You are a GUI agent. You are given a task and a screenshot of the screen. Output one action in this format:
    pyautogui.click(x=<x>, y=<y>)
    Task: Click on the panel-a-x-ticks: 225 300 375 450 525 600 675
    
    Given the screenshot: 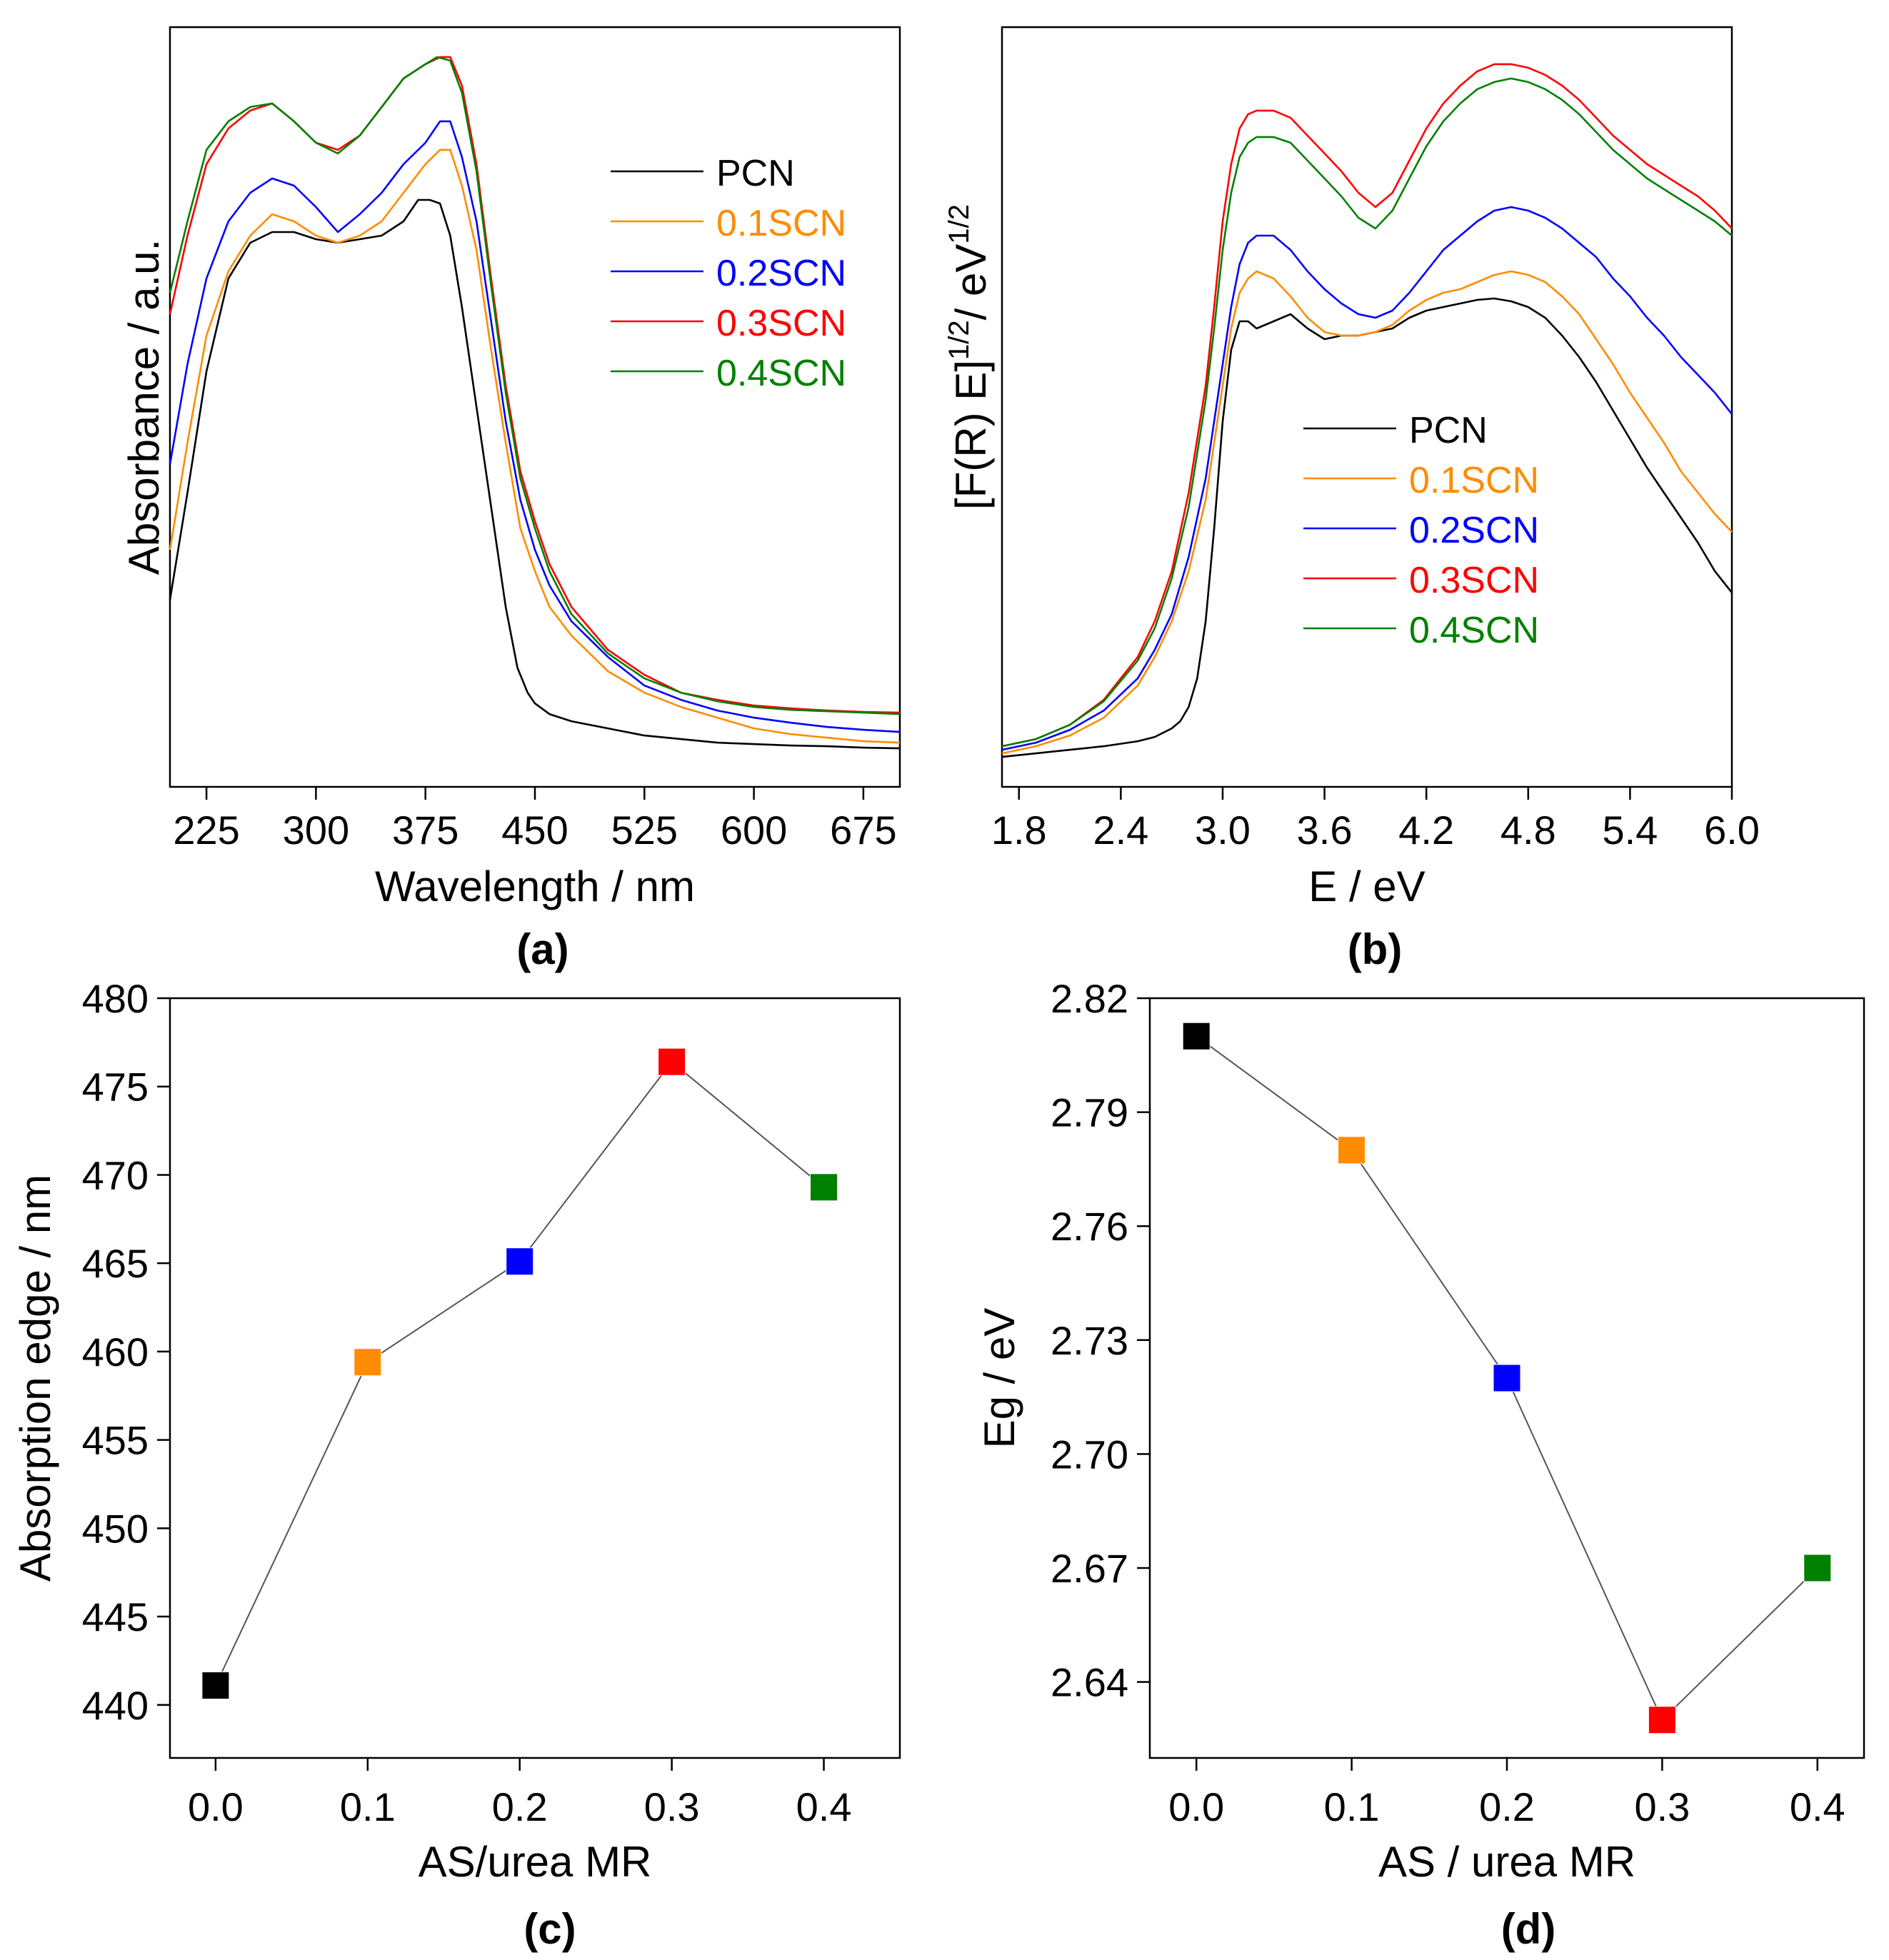 What is the action you would take?
    pyautogui.click(x=535, y=820)
    